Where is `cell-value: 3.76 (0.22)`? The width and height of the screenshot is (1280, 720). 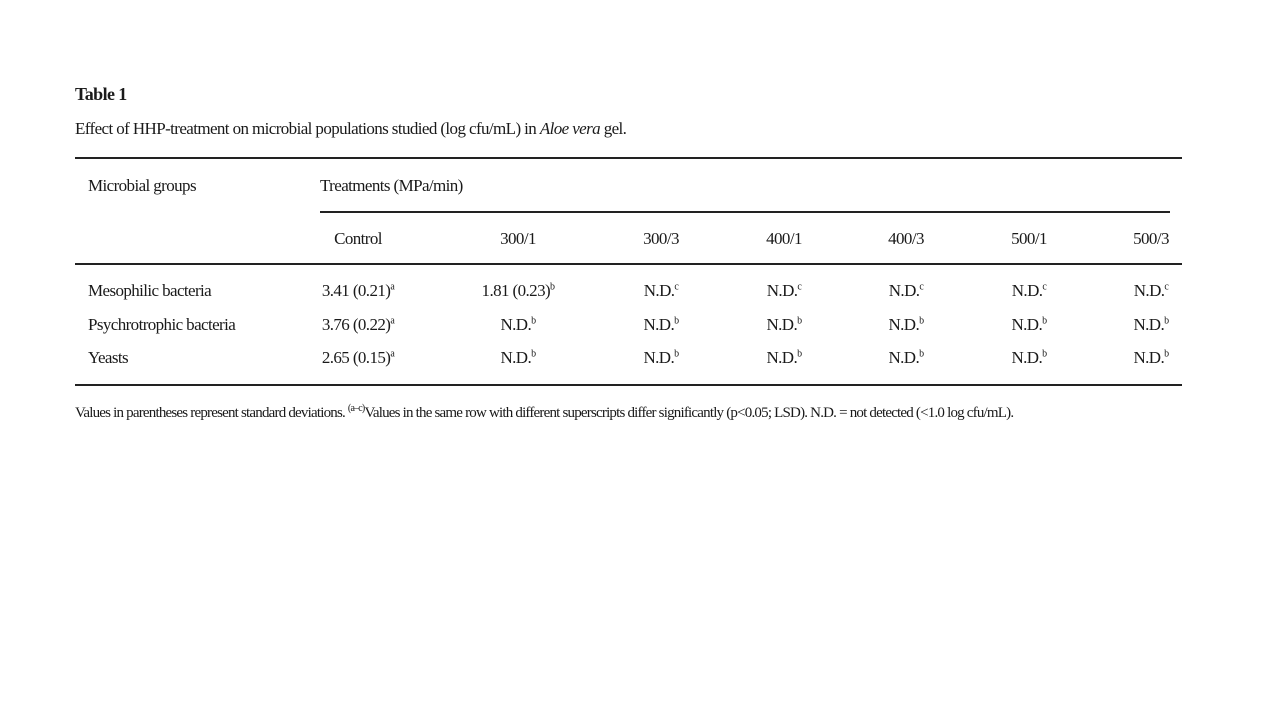
cell-value: 3.76 (0.22) is located at coordinates (356, 324).